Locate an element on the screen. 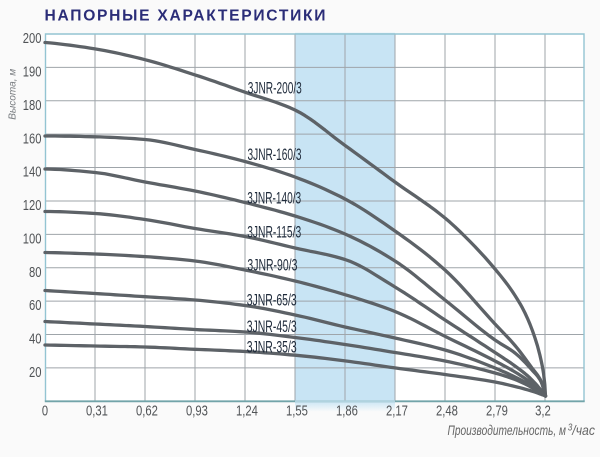  svg-text: 3,2 is located at coordinates (543, 412).